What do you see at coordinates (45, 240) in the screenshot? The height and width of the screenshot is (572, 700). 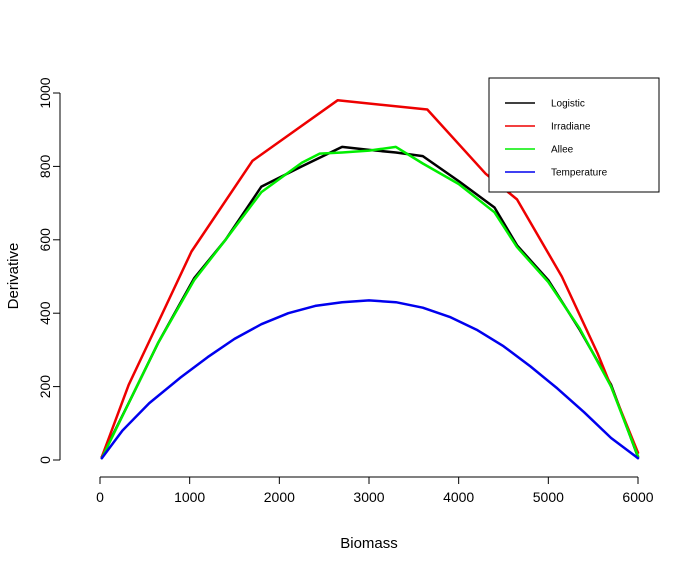 I see `y-tick-label: 600` at bounding box center [45, 240].